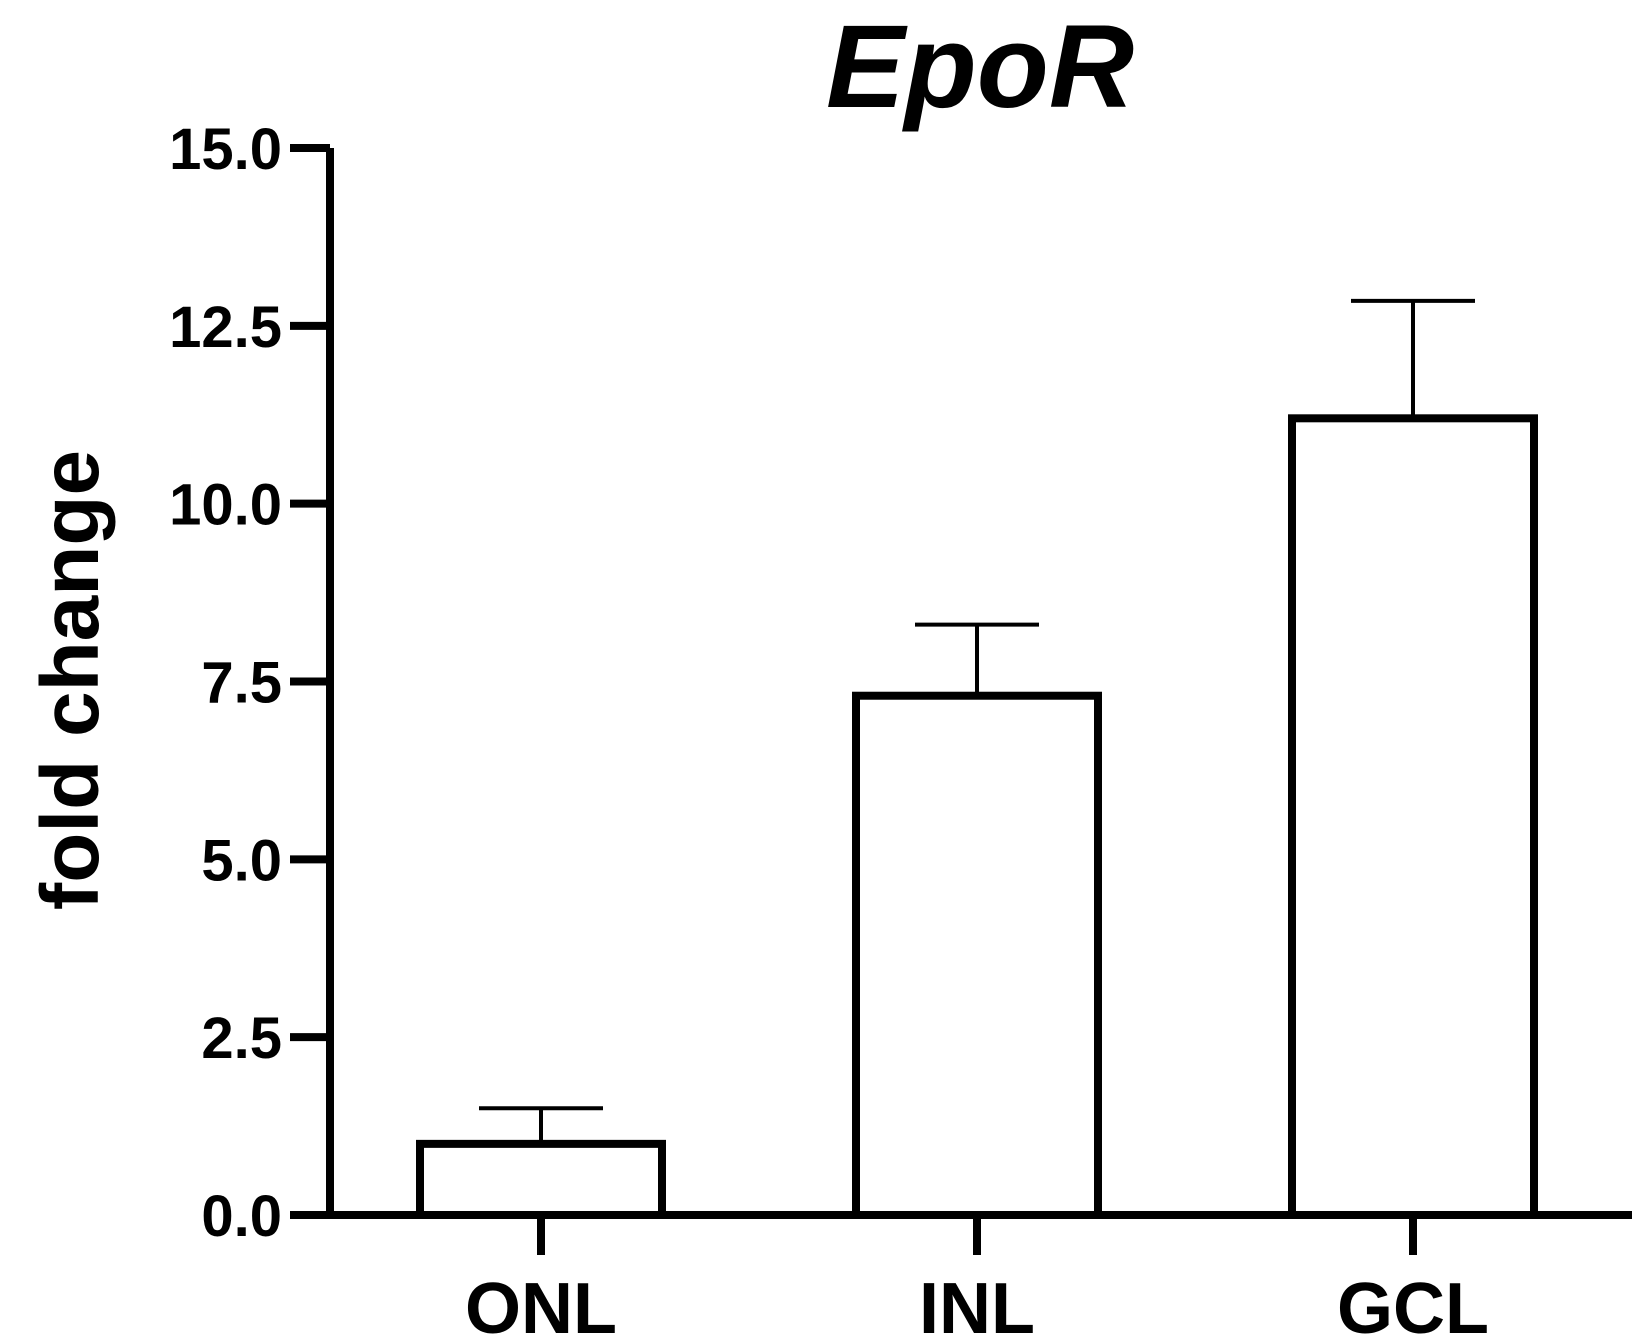 The width and height of the screenshot is (1634, 1338). What do you see at coordinates (241, 1038) in the screenshot?
I see `y-tick-label: 2.5` at bounding box center [241, 1038].